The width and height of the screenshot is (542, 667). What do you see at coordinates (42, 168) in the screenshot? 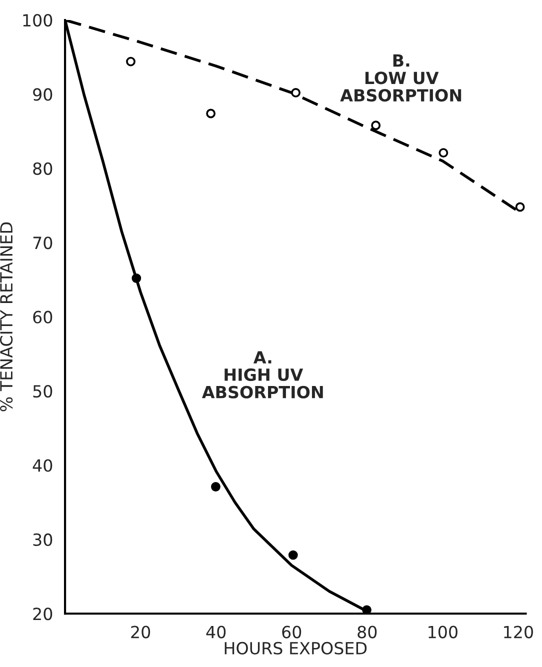
I see `y-tick-label: 80` at bounding box center [42, 168].